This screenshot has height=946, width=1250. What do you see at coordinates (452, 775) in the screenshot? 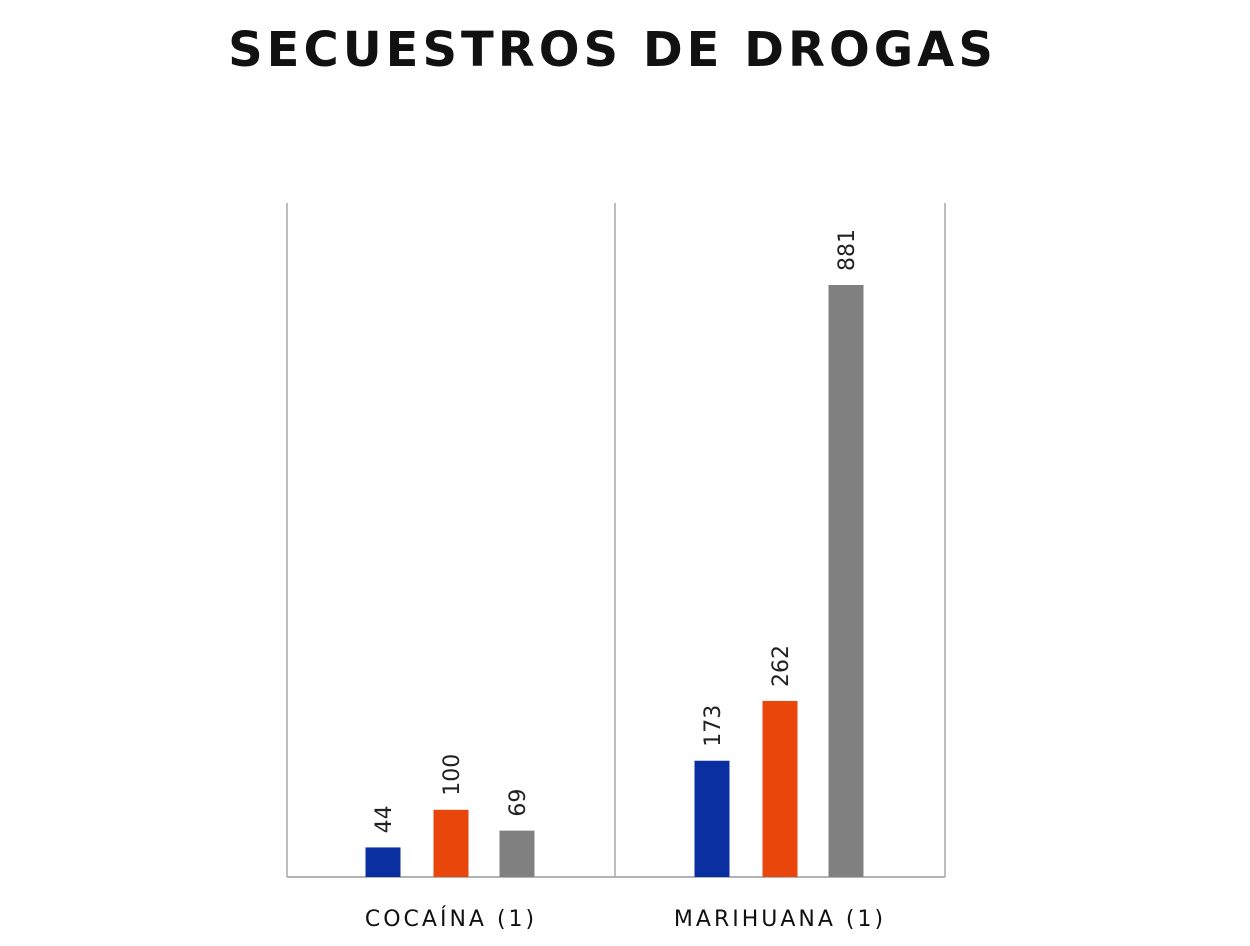
I see `data-label: 100` at bounding box center [452, 775].